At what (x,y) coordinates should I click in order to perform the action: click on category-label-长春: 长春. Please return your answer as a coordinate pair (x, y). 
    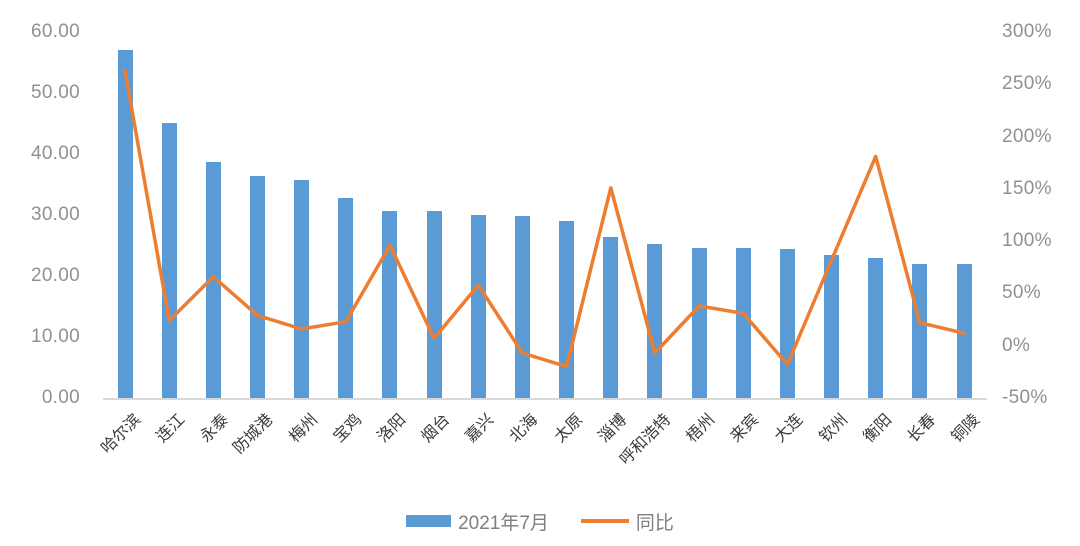
    Looking at the image, I should click on (922, 428).